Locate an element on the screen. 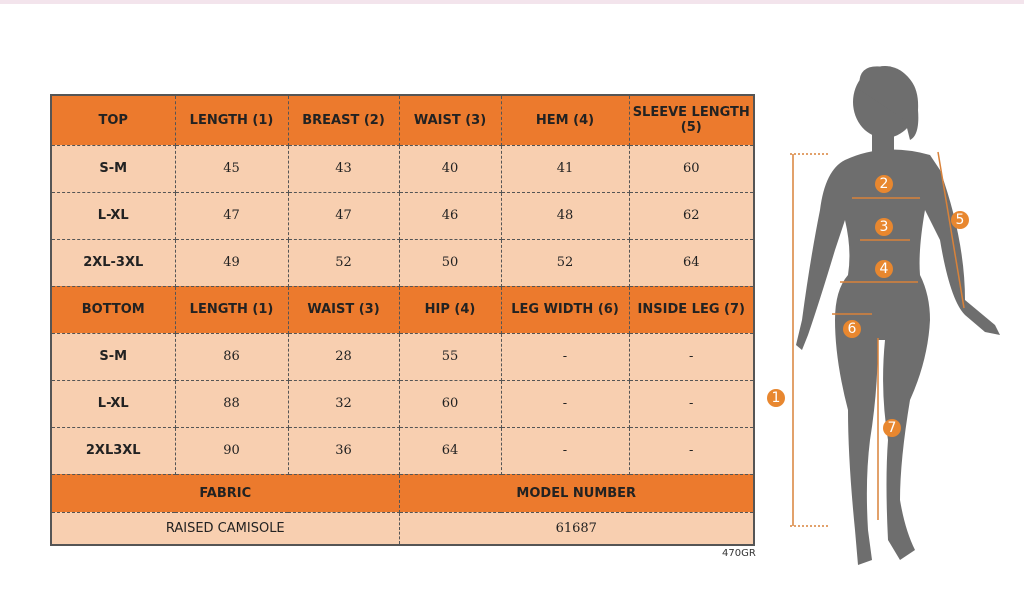 This screenshot has width=1024, height=593. table-cell: TOP is located at coordinates (113, 120).